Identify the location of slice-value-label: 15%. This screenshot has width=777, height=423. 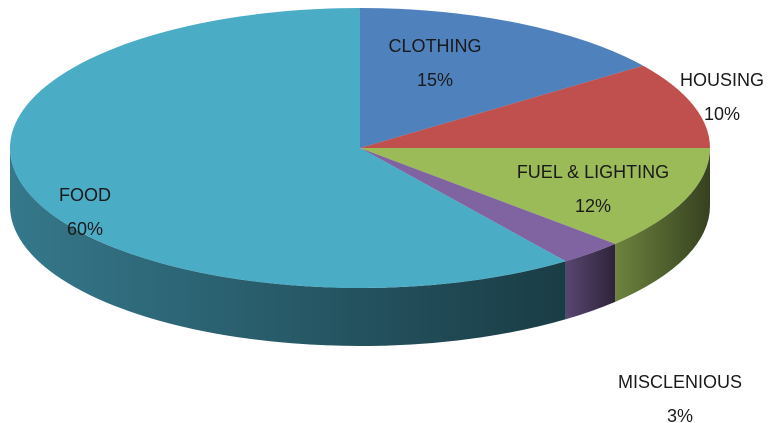
(435, 80).